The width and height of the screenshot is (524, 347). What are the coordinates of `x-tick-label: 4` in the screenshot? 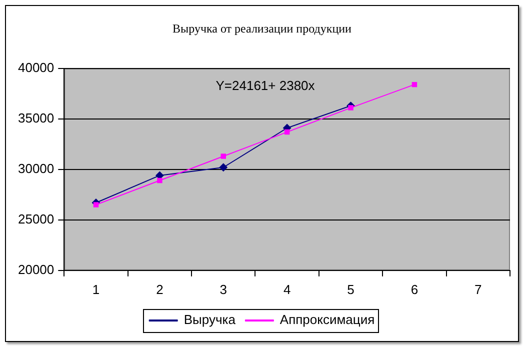 It's located at (287, 289).